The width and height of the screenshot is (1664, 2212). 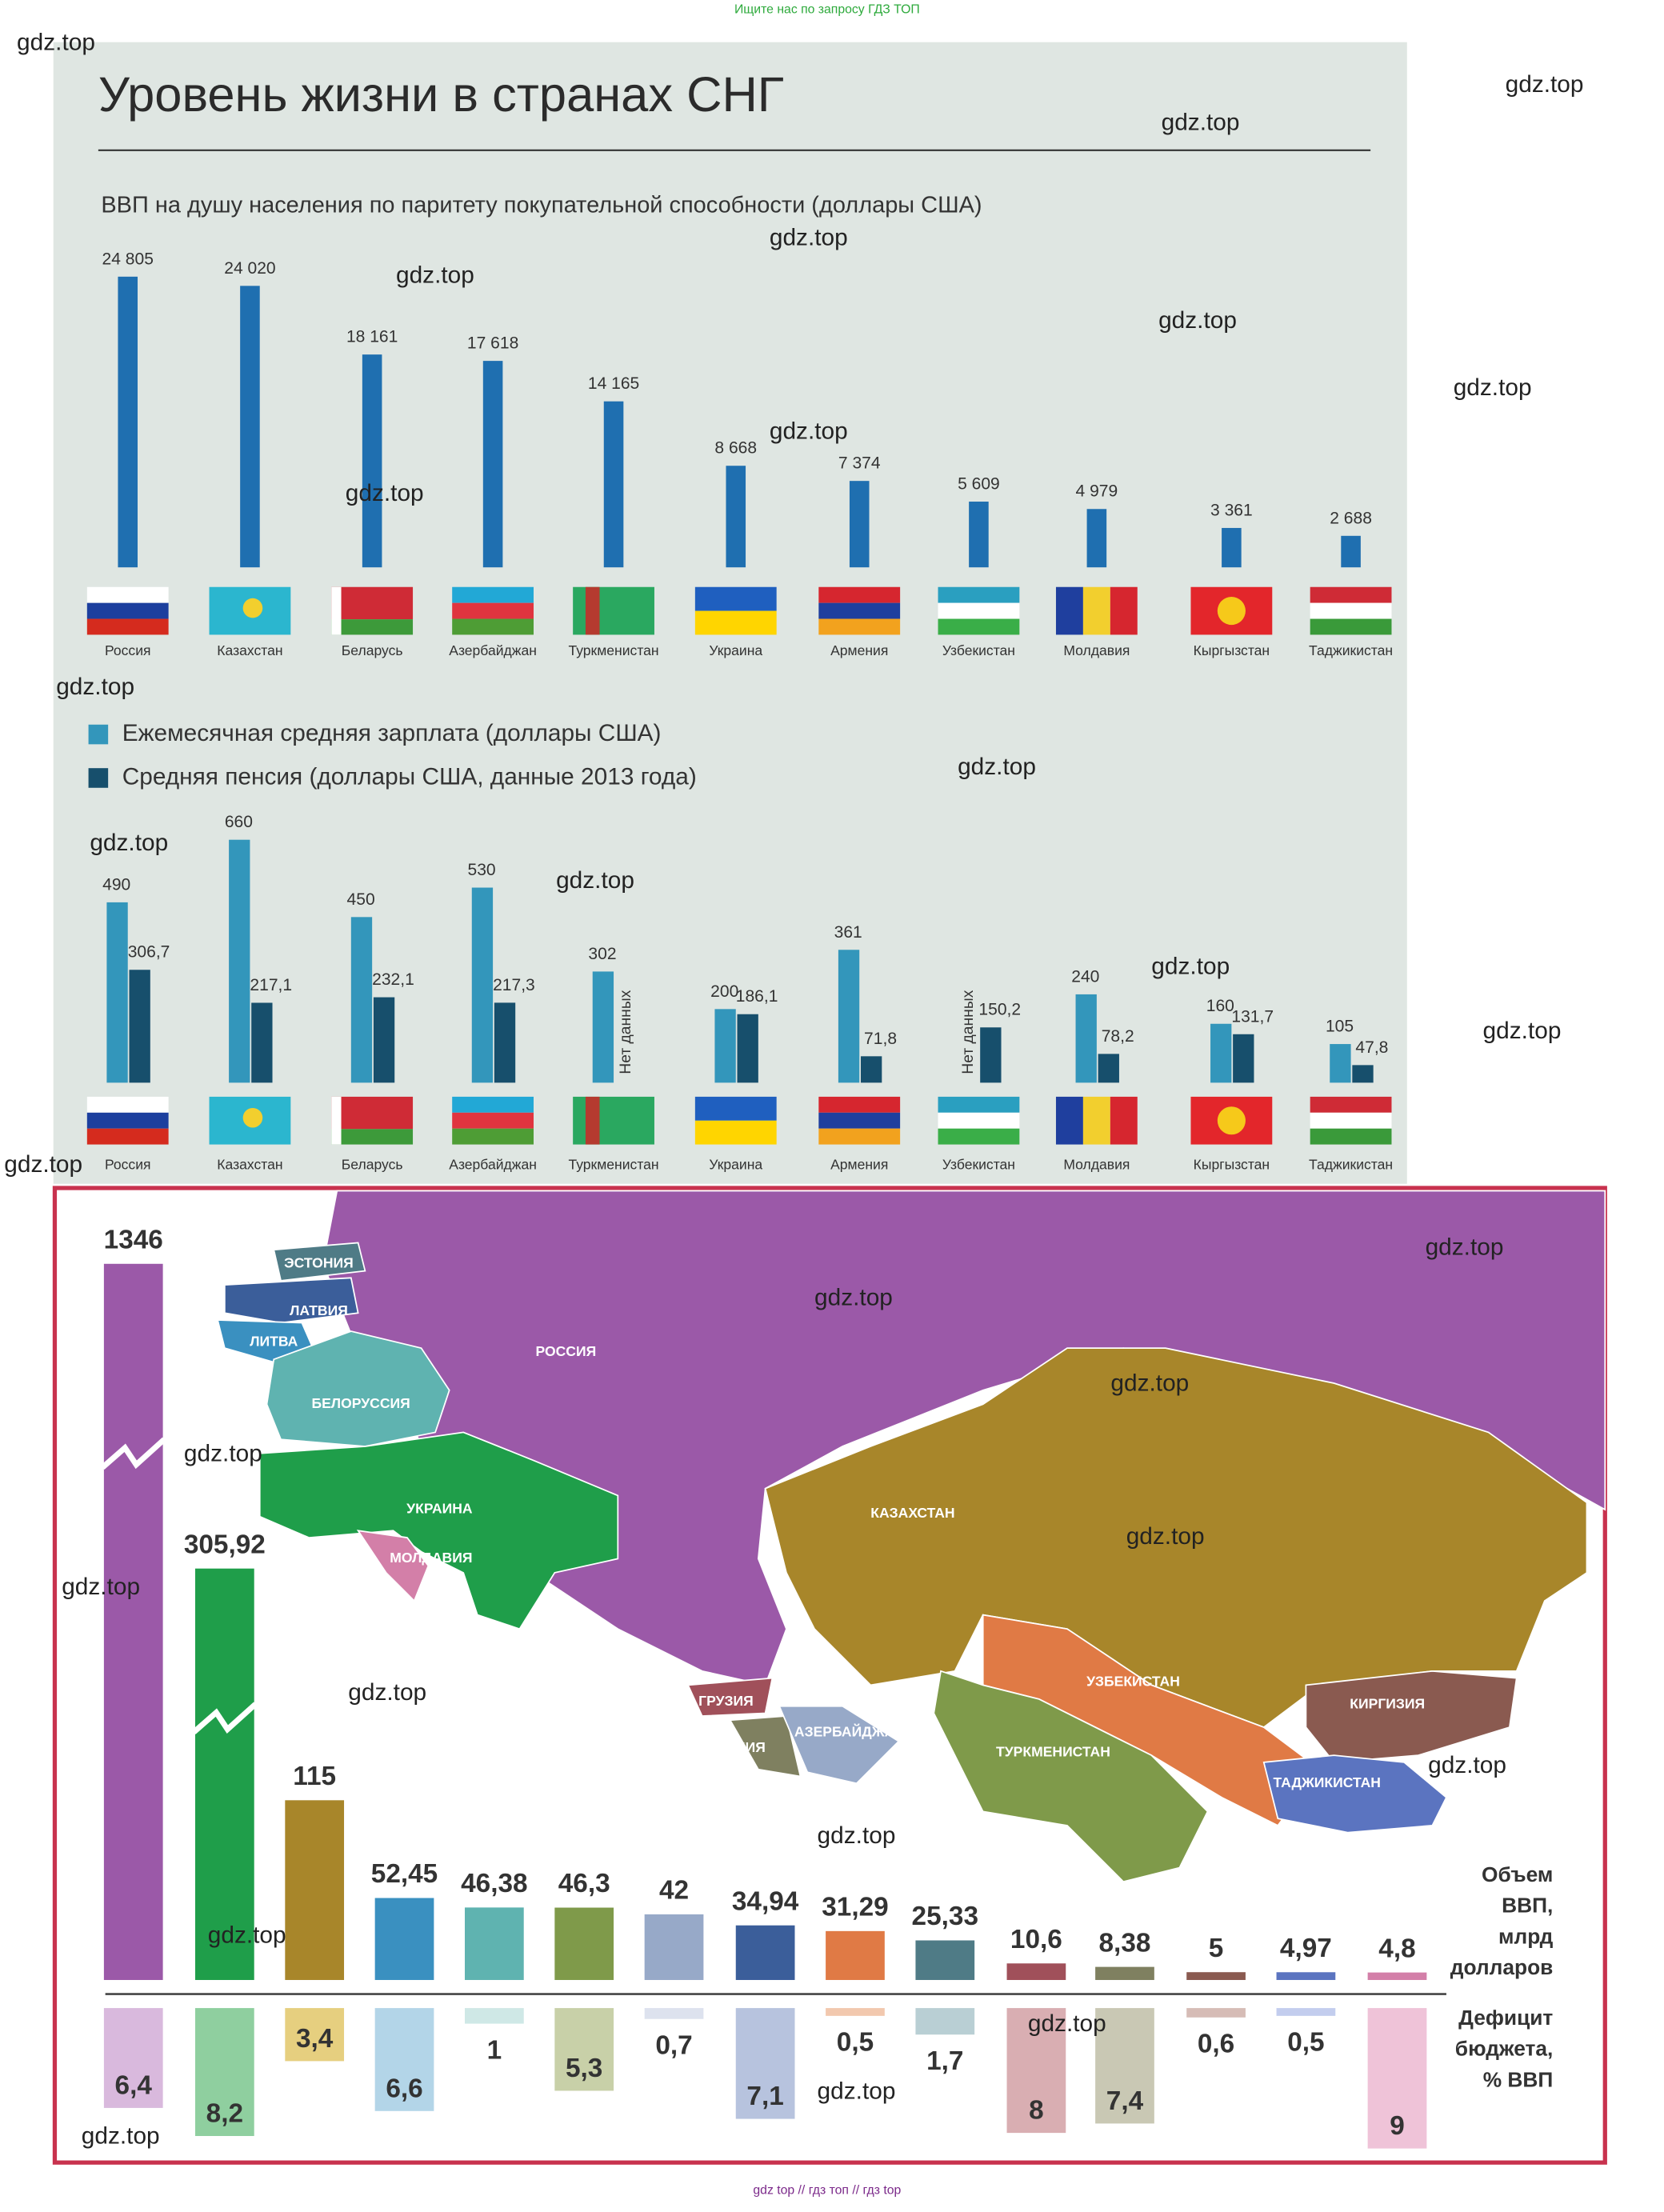 I want to click on category-label: Молдавия, so click(x=1096, y=650).